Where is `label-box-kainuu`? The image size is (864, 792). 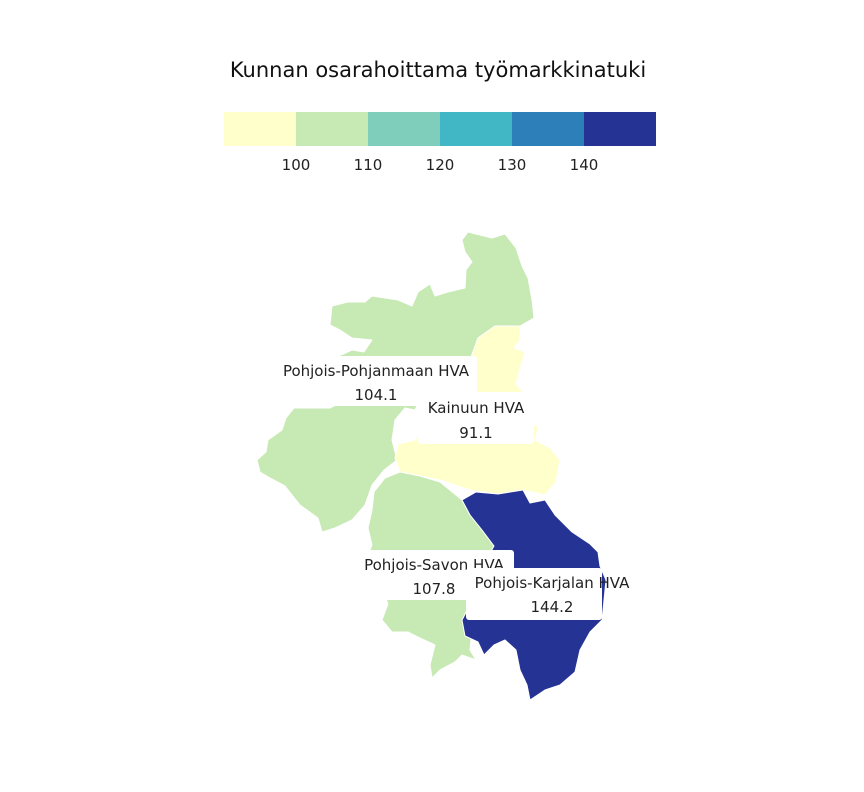
label-box-kainuu is located at coordinates (476, 418).